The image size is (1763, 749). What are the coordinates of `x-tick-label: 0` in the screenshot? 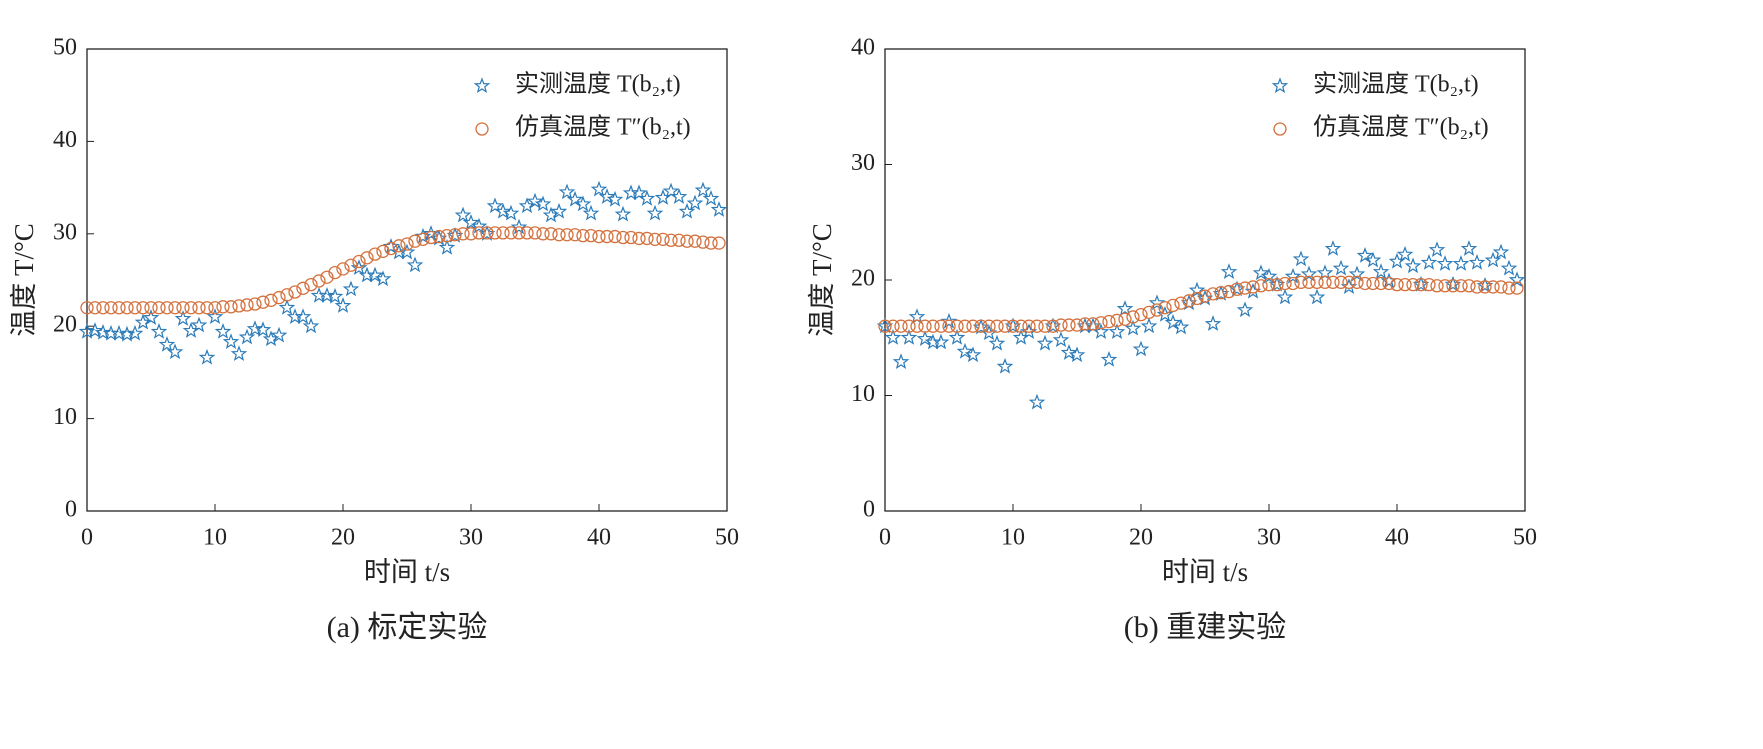 It's located at (87, 538).